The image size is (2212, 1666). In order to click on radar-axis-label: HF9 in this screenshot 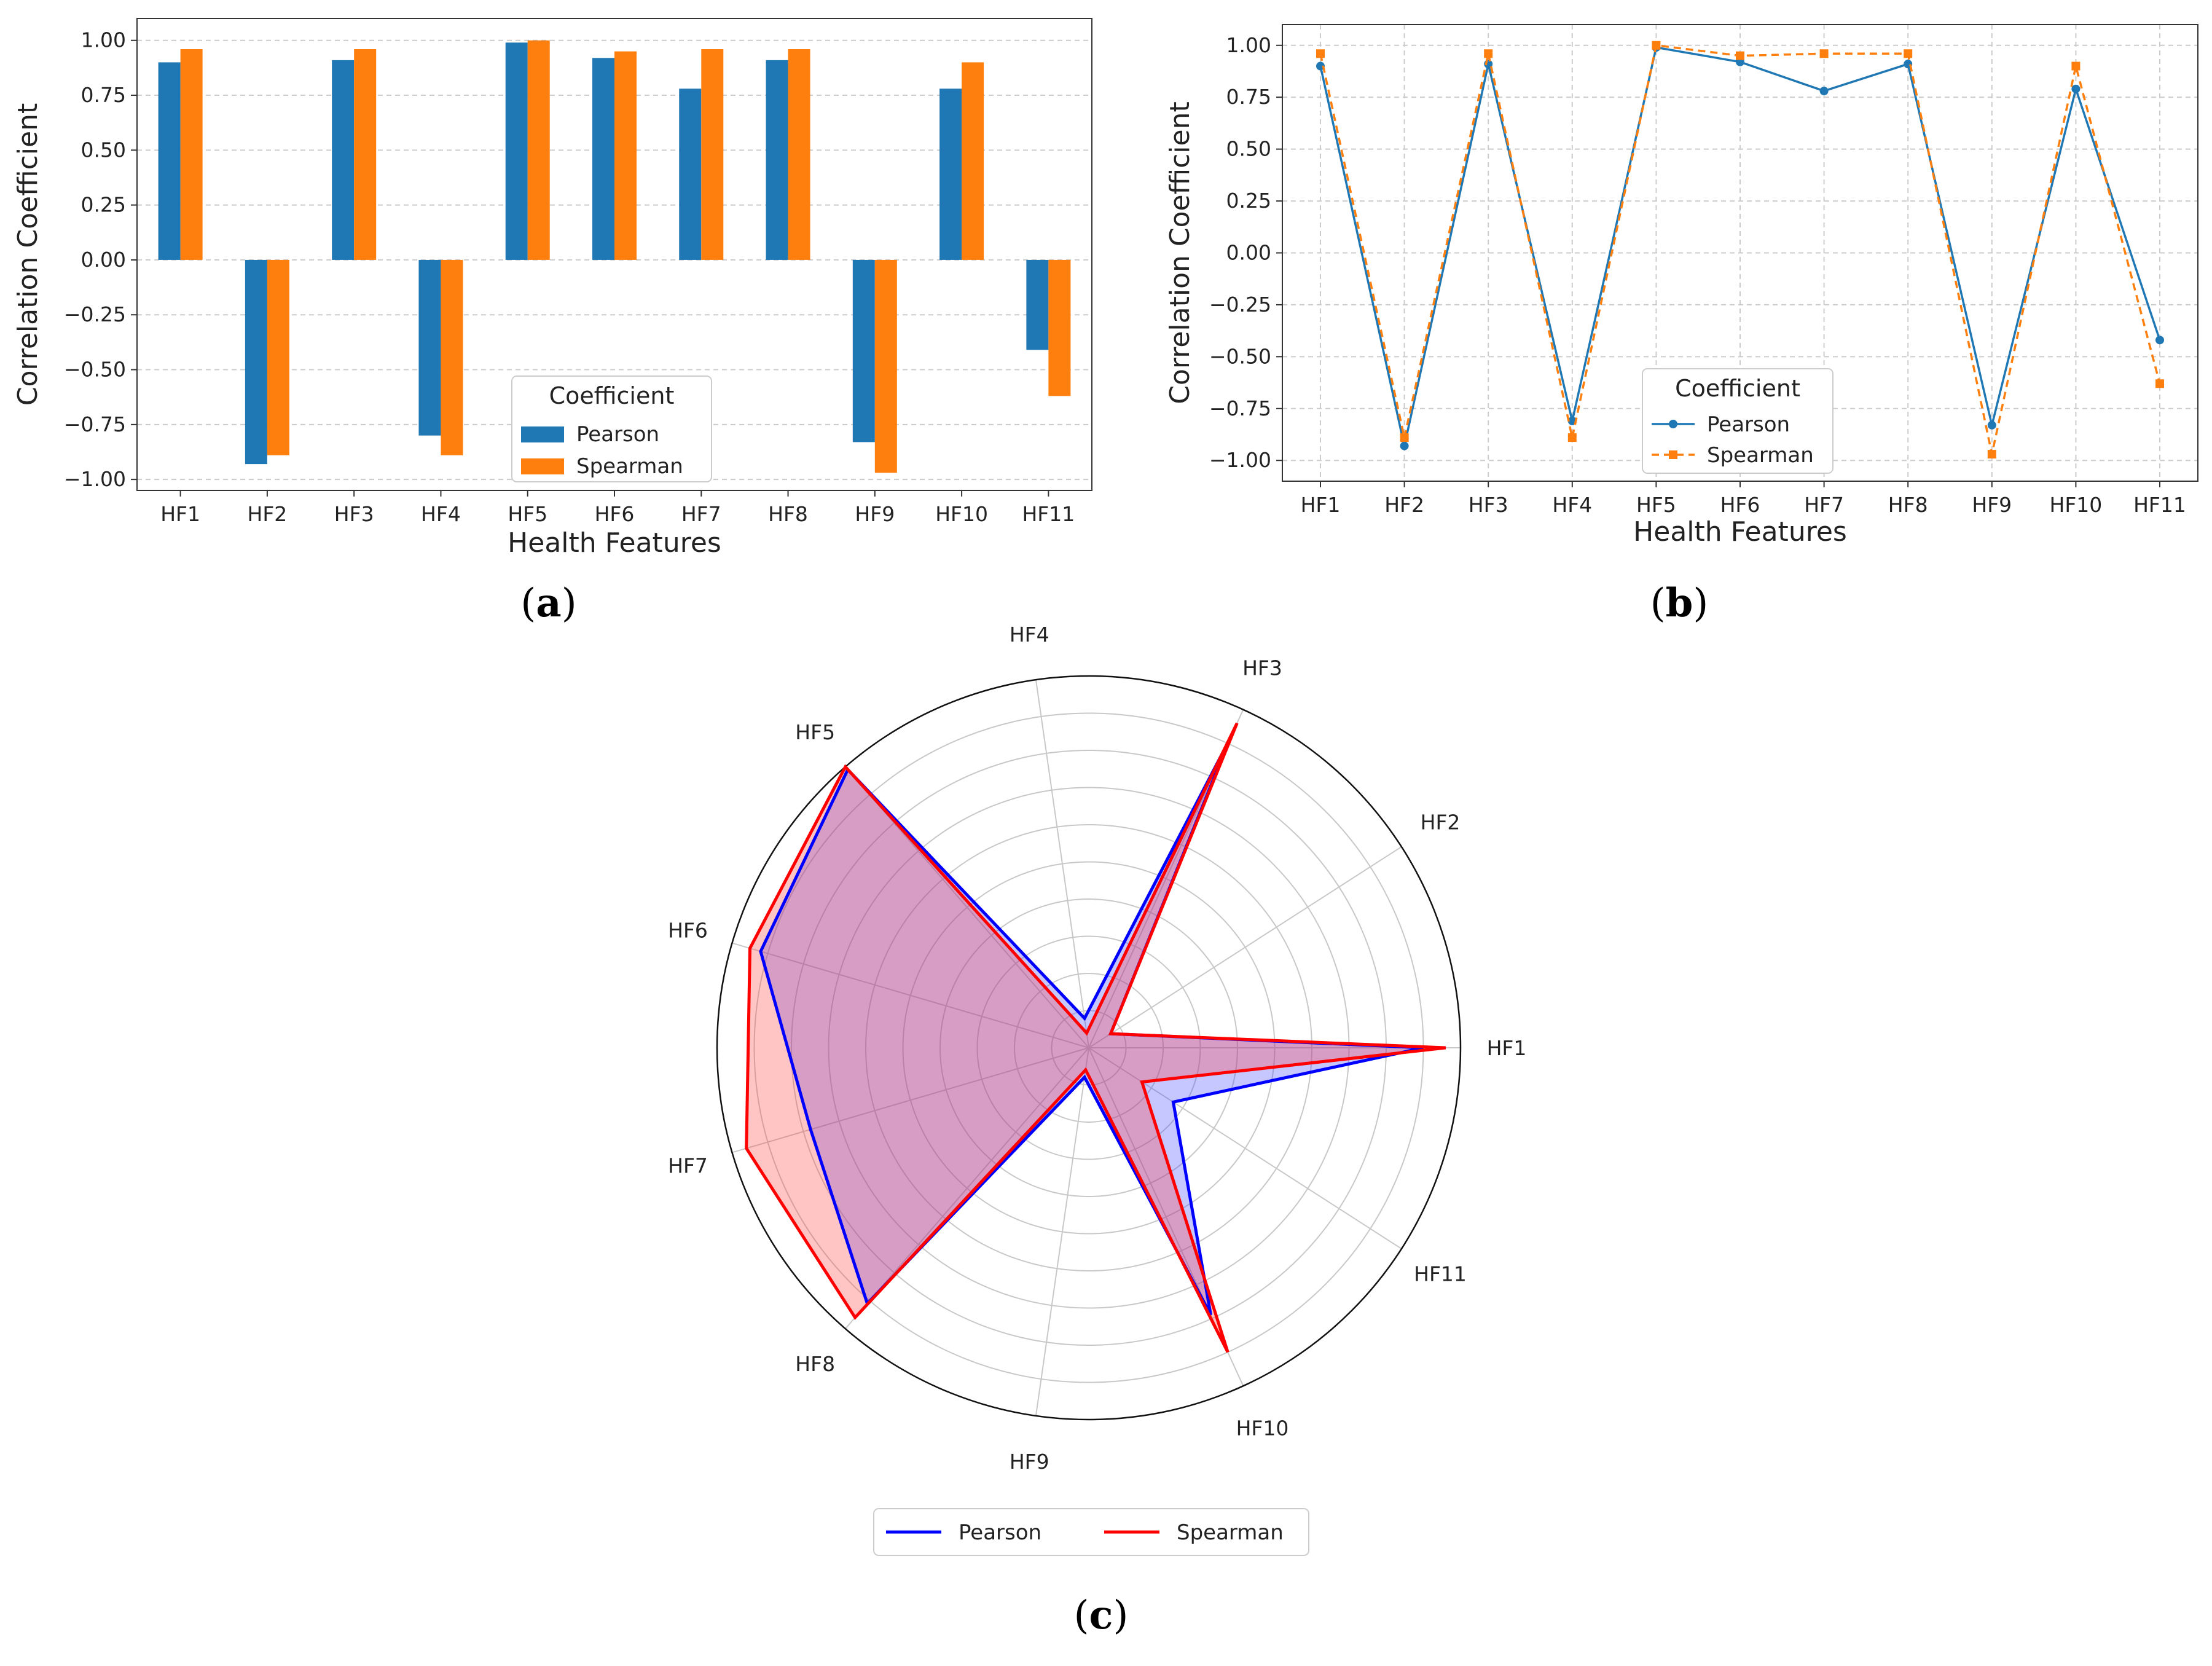, I will do `click(1029, 1462)`.